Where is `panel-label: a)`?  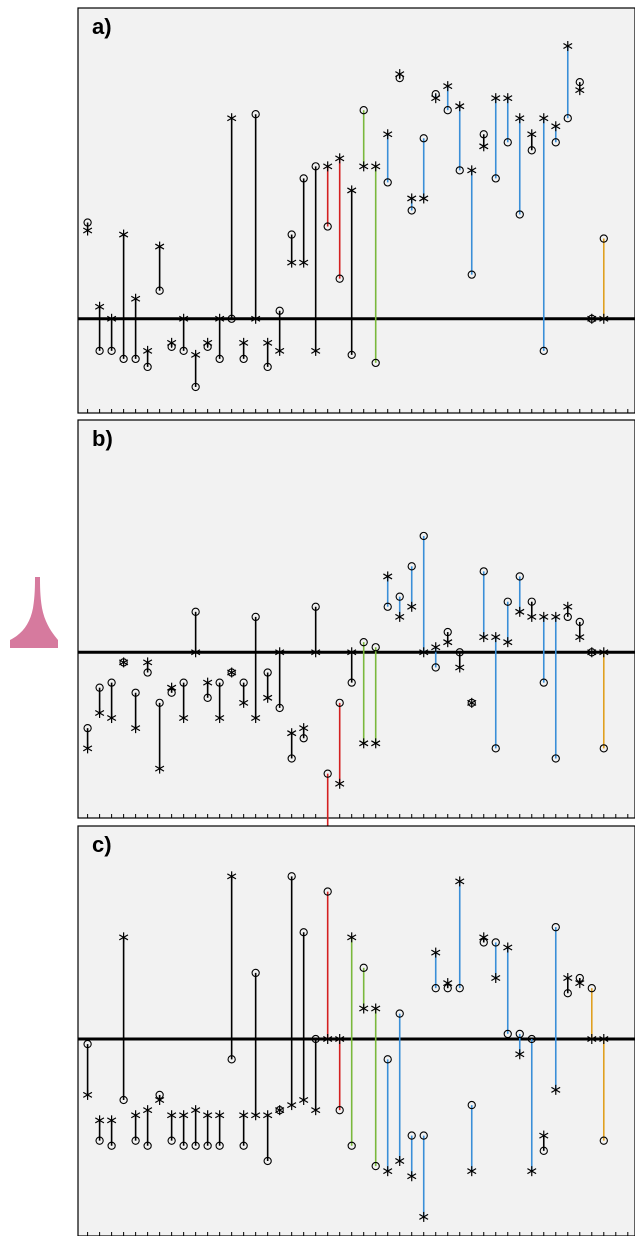
panel-label: a) is located at coordinates (102, 26).